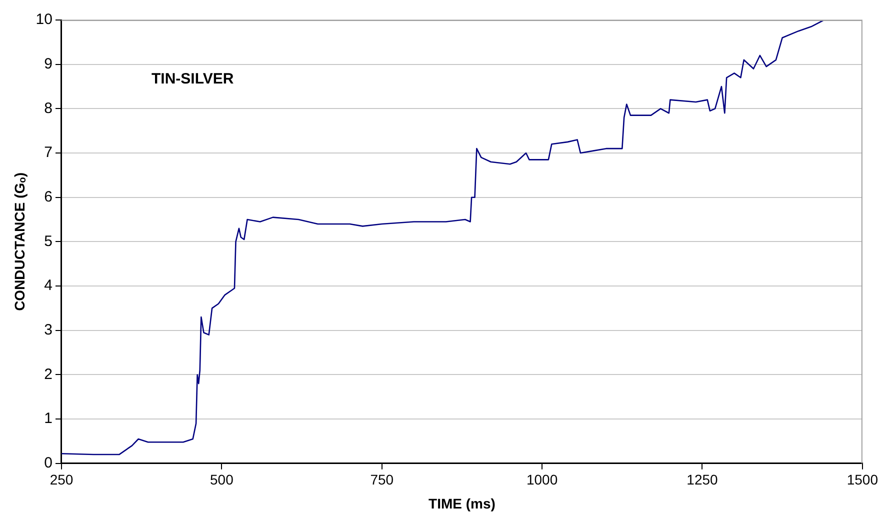 The height and width of the screenshot is (525, 889). I want to click on x-tick-label: 250, so click(62, 480).